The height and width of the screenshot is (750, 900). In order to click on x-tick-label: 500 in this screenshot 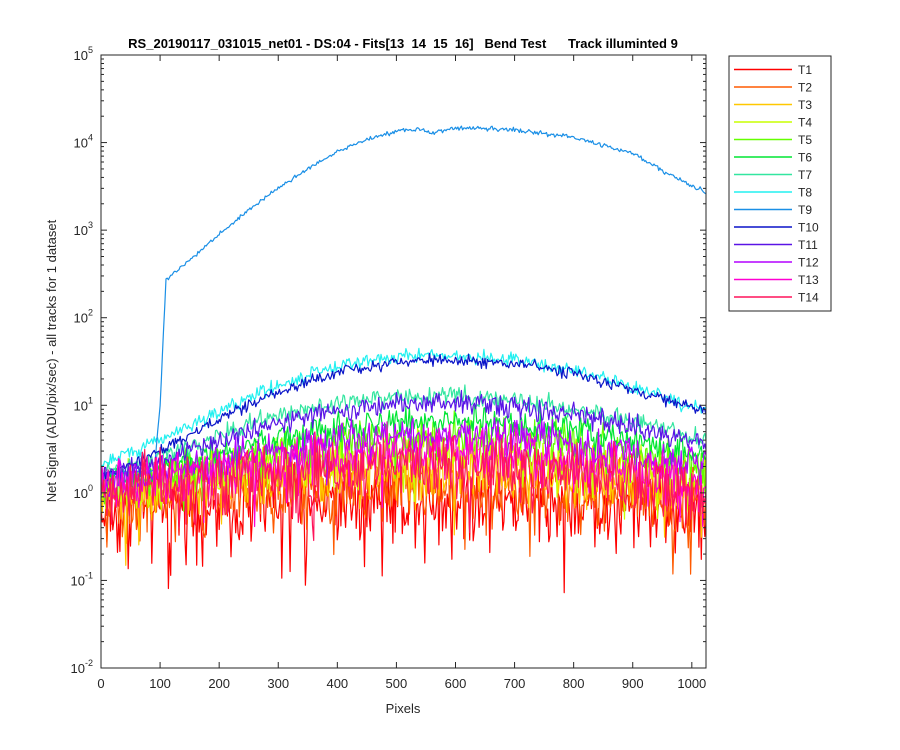, I will do `click(397, 683)`.